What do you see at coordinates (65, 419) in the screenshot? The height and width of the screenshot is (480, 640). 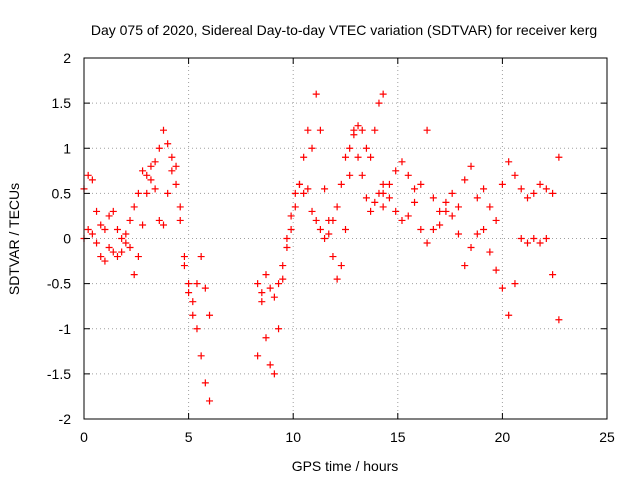 I see `y-tick-label: -2` at bounding box center [65, 419].